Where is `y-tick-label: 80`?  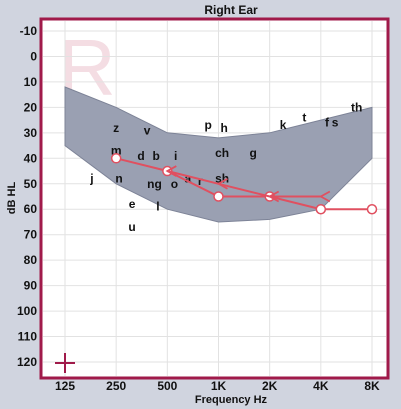
y-tick-label: 80 is located at coordinates (31, 260).